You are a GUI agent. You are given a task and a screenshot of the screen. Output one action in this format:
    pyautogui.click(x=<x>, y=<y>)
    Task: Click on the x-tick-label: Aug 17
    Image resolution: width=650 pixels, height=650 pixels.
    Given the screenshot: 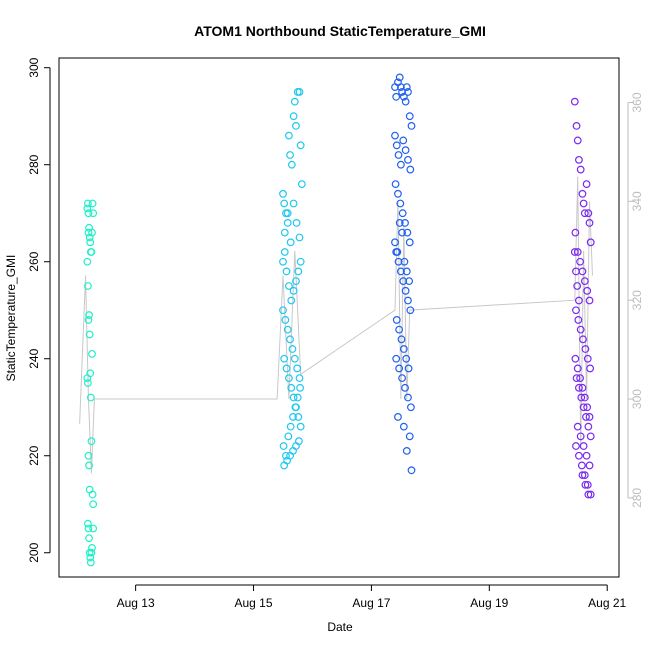 What is the action you would take?
    pyautogui.click(x=371, y=603)
    